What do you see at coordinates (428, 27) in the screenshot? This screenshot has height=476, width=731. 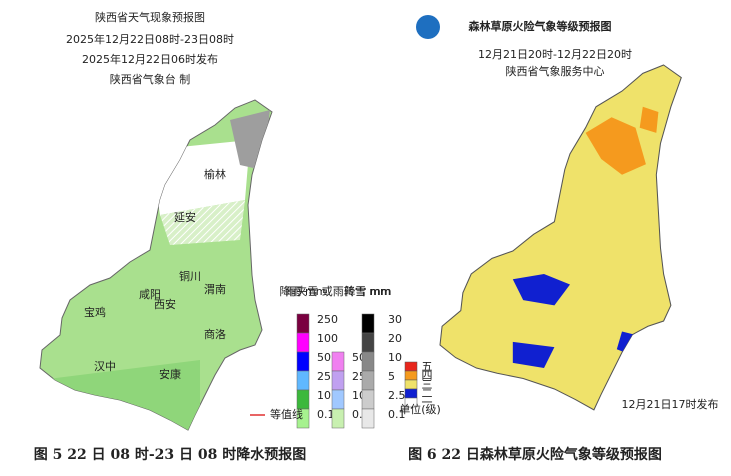 I see `logo` at bounding box center [428, 27].